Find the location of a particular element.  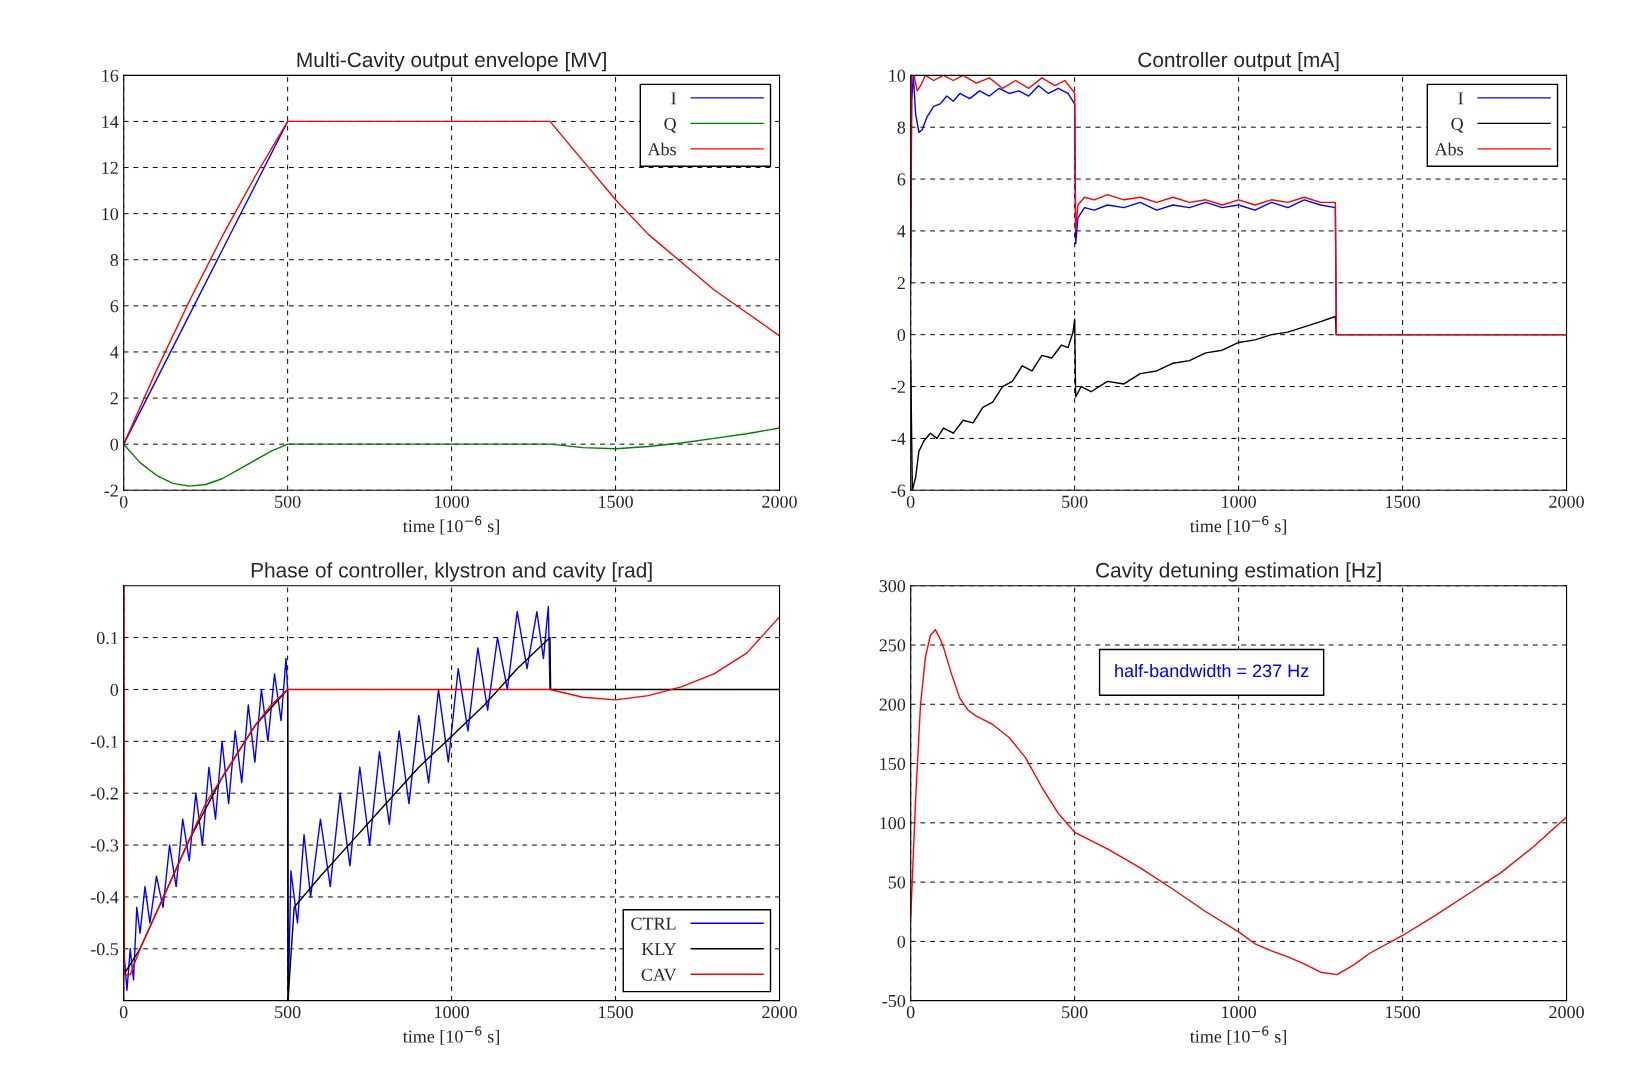

legend-label: CTRL is located at coordinates (653, 923).